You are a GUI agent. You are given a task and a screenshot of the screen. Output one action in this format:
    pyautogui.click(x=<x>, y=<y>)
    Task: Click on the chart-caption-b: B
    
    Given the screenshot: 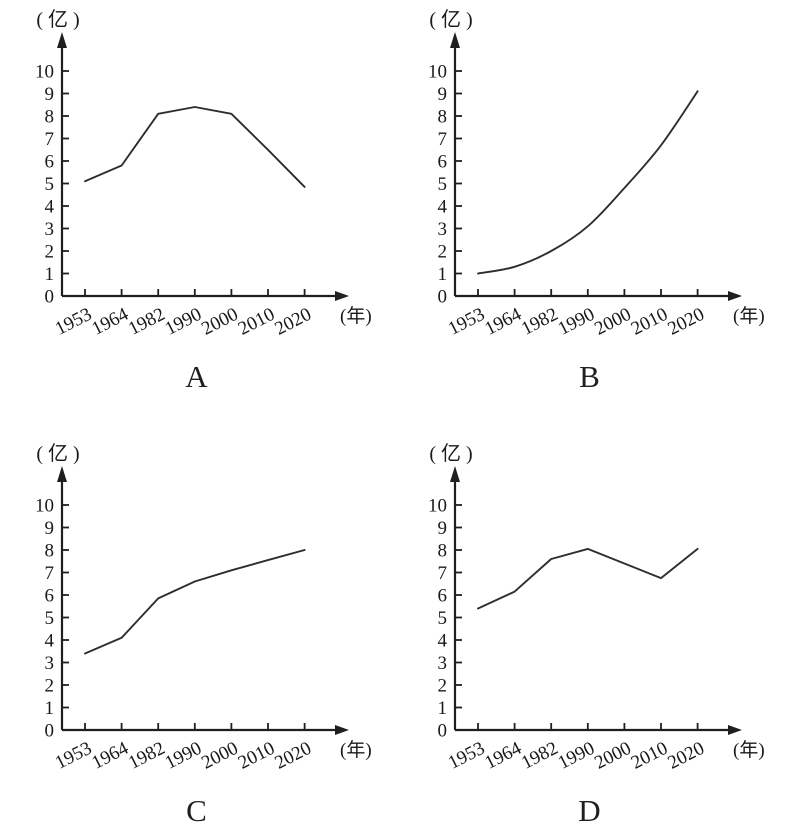 What is the action you would take?
    pyautogui.click(x=589, y=376)
    